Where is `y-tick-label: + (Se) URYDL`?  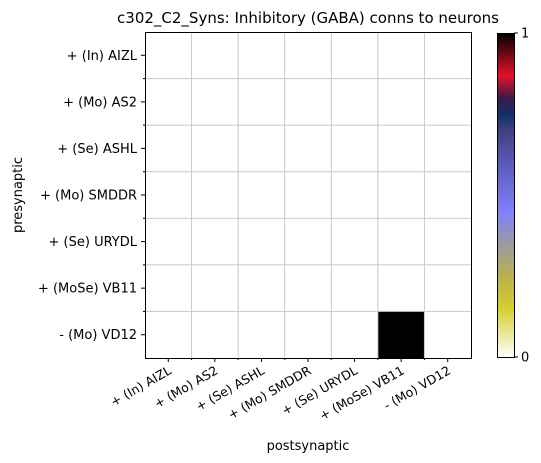
y-tick-label: + (Se) URYDL is located at coordinates (93, 242).